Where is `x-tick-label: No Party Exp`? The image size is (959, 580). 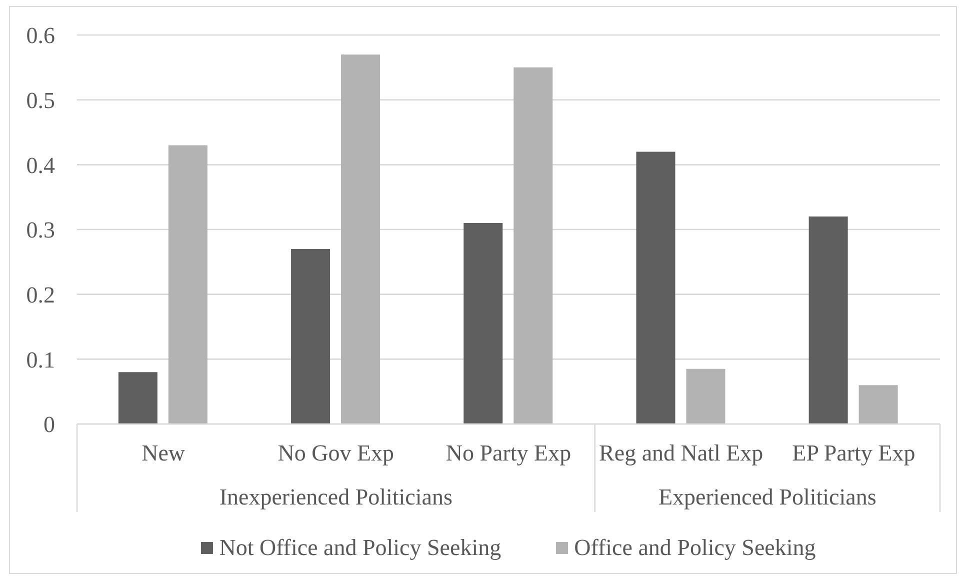 x-tick-label: No Party Exp is located at coordinates (509, 453).